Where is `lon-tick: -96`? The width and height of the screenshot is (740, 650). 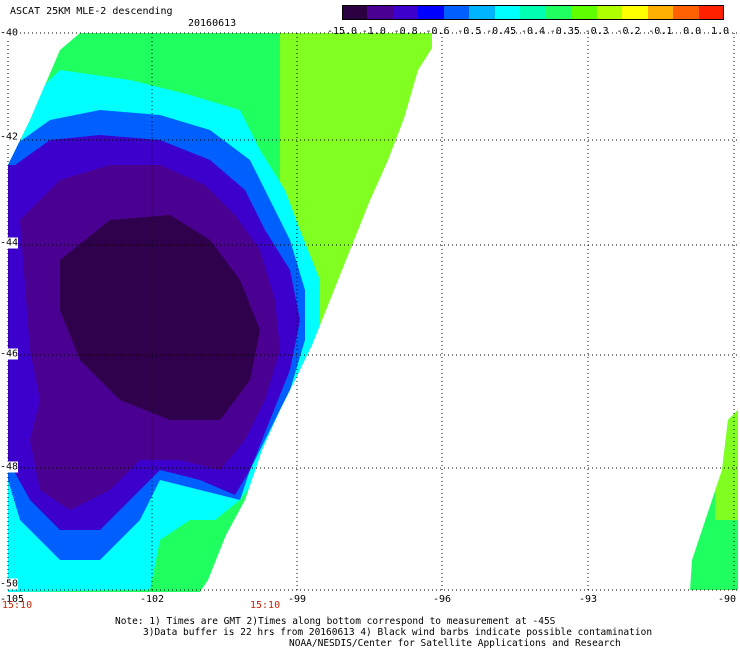 lon-tick: -96 is located at coordinates (442, 599).